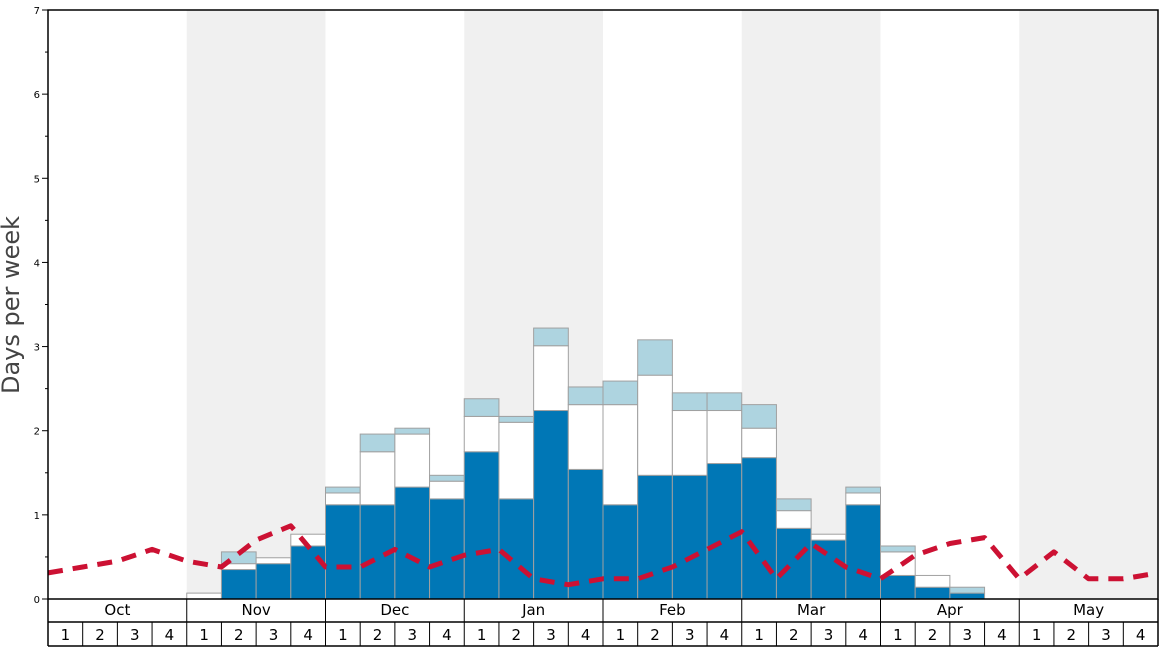 This screenshot has width=1168, height=648. I want to click on y-tick-label: 2, so click(37, 432).